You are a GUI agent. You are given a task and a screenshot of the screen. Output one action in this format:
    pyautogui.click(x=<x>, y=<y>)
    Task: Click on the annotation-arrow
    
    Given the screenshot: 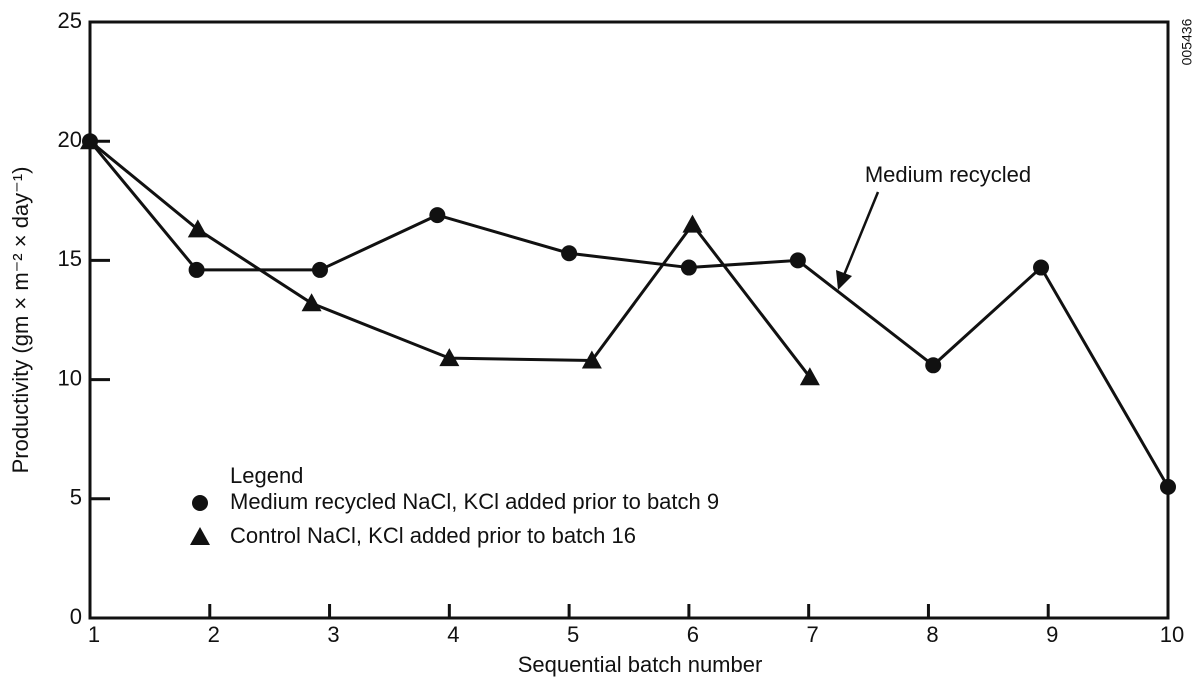 What is the action you would take?
    pyautogui.click(x=860, y=236)
    